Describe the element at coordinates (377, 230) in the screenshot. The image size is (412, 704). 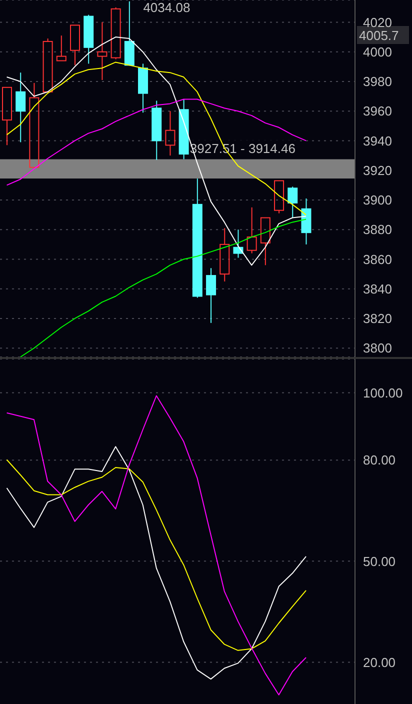
I see `y-tick-label: 3880` at that location.